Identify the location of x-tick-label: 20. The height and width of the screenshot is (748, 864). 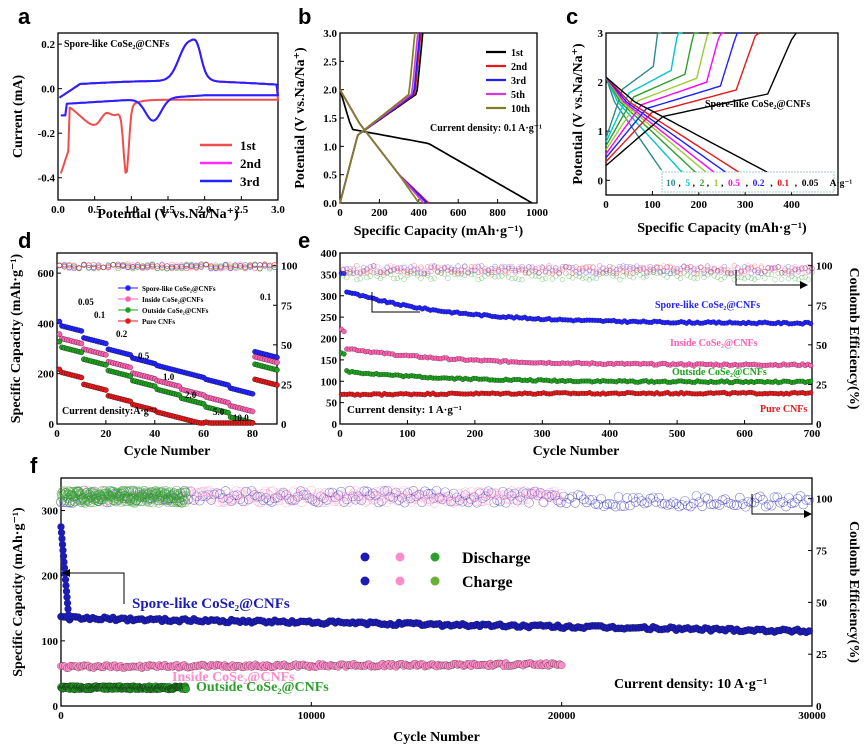
(106, 434).